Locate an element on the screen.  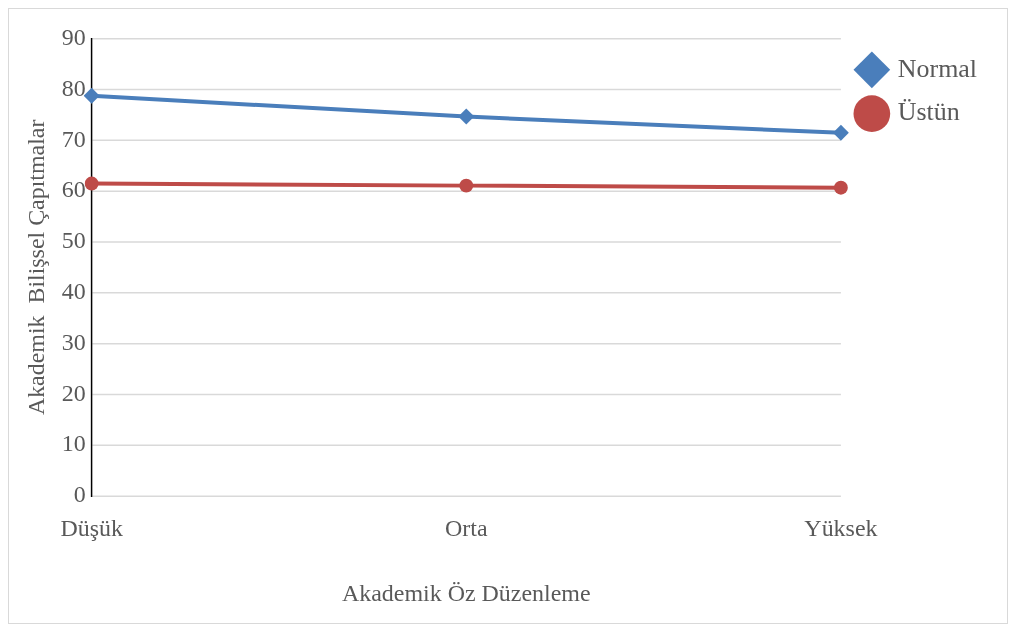
y-axis-title: Akademik Bilişsel Çapıtmalar is located at coordinates (35, 267).